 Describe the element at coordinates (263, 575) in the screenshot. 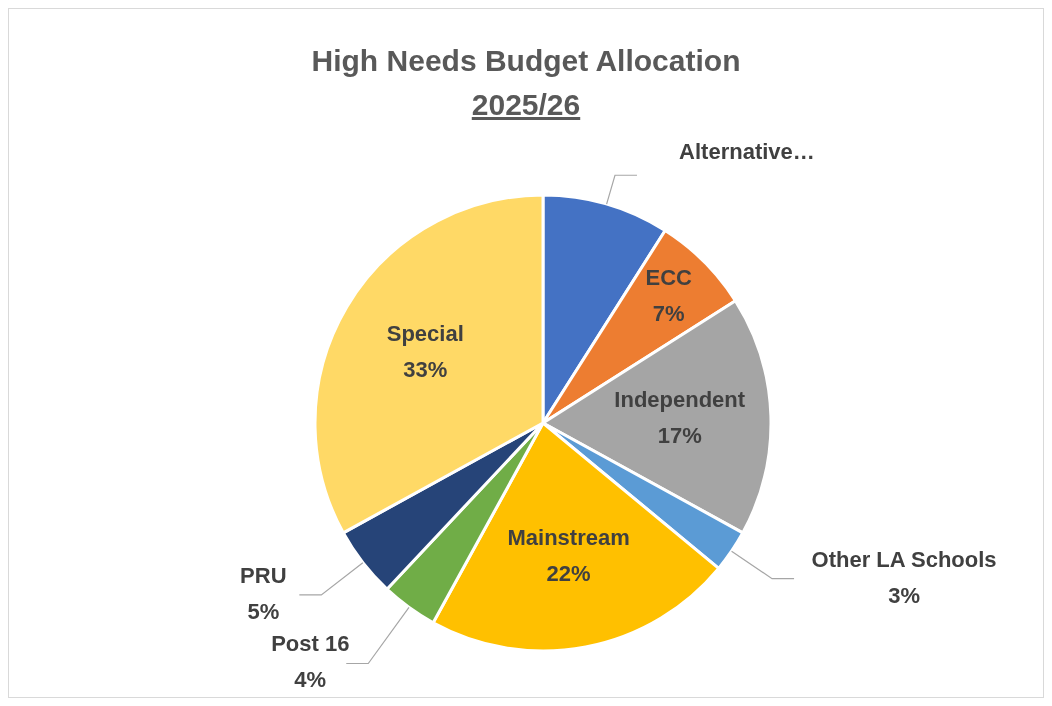

I see `slice-label: PRU` at that location.